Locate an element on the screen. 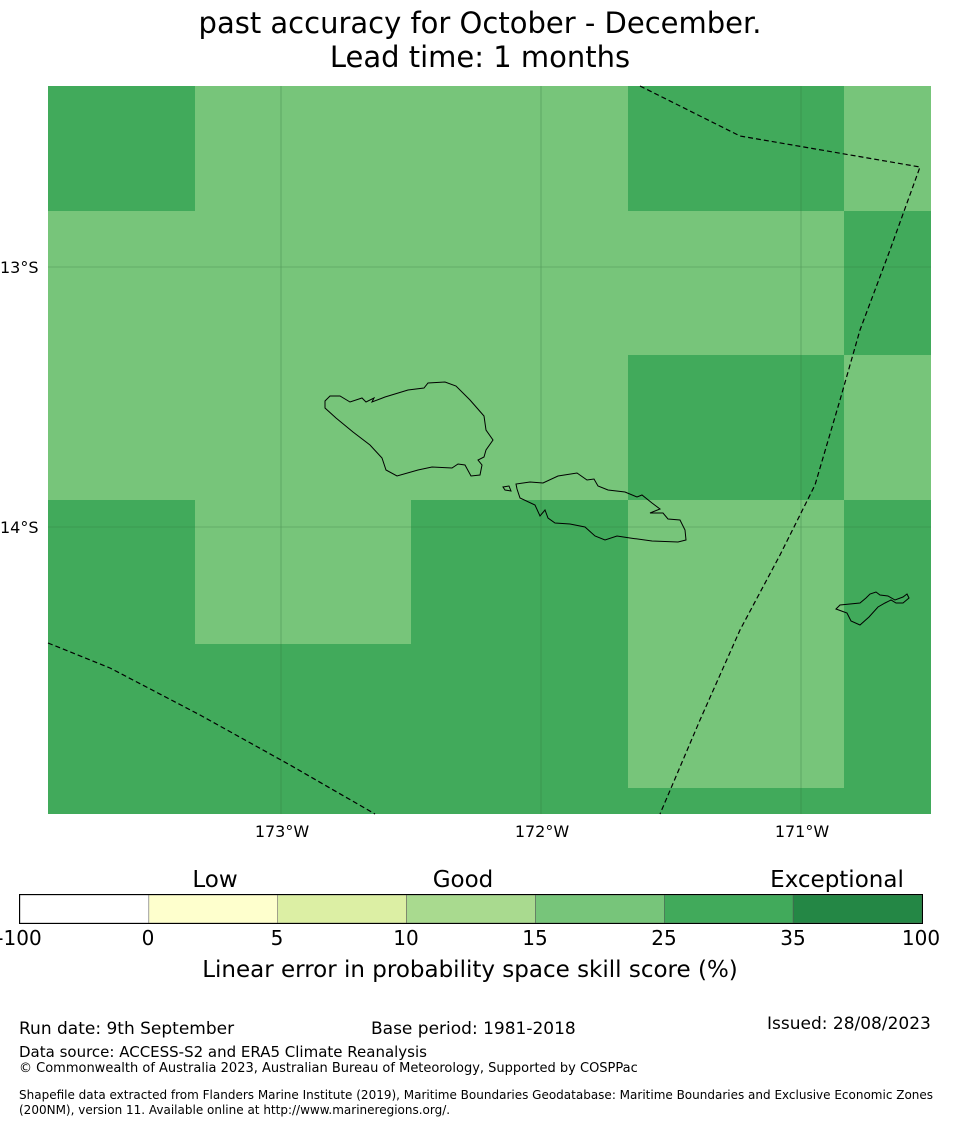 The height and width of the screenshot is (1125, 960). colorbar-tick: -100 is located at coordinates (21, 938).